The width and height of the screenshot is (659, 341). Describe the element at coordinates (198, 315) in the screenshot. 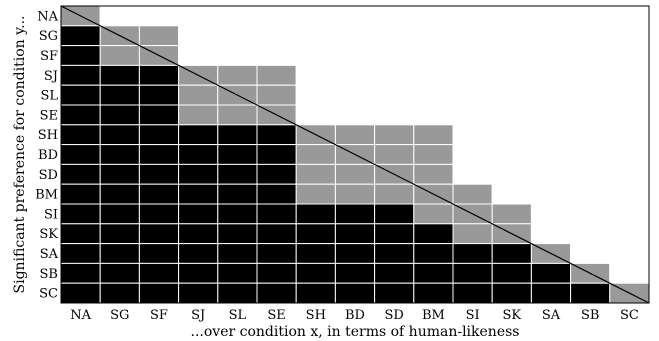

I see `x-tick-label-SJ: SJ` at that location.